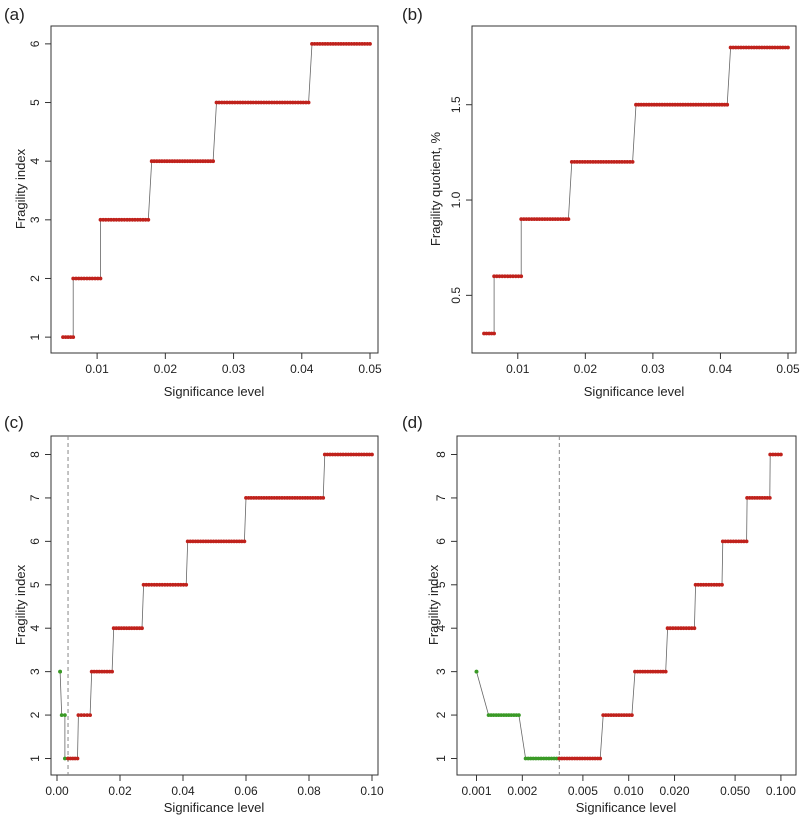 This screenshot has height=818, width=800. Describe the element at coordinates (721, 369) in the screenshot. I see `x-tick-label-b-3: 0.04` at that location.